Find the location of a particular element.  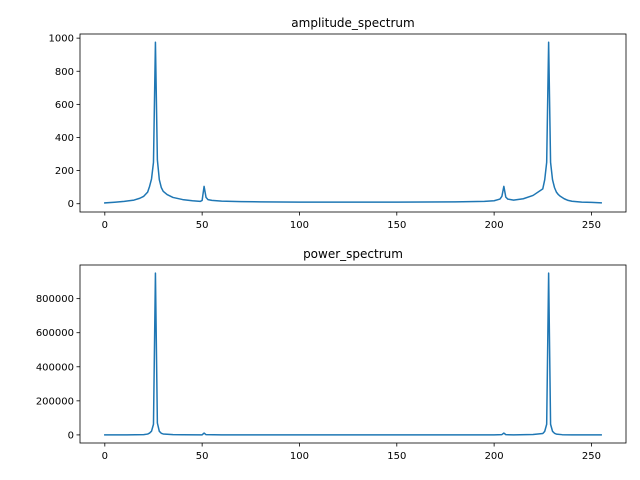

y-tick-label: 400 is located at coordinates (64, 138).